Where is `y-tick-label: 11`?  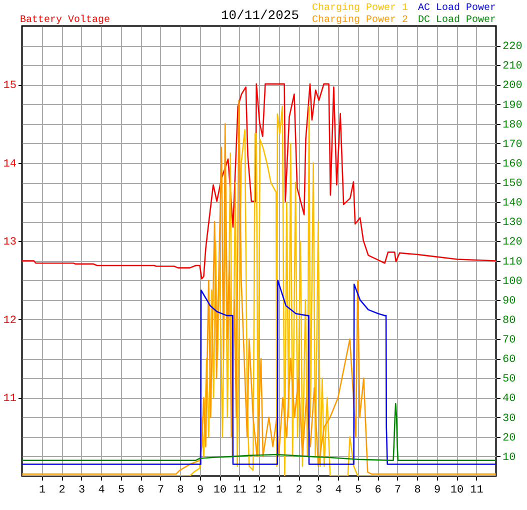
y-tick-label: 11 is located at coordinates (10, 399).